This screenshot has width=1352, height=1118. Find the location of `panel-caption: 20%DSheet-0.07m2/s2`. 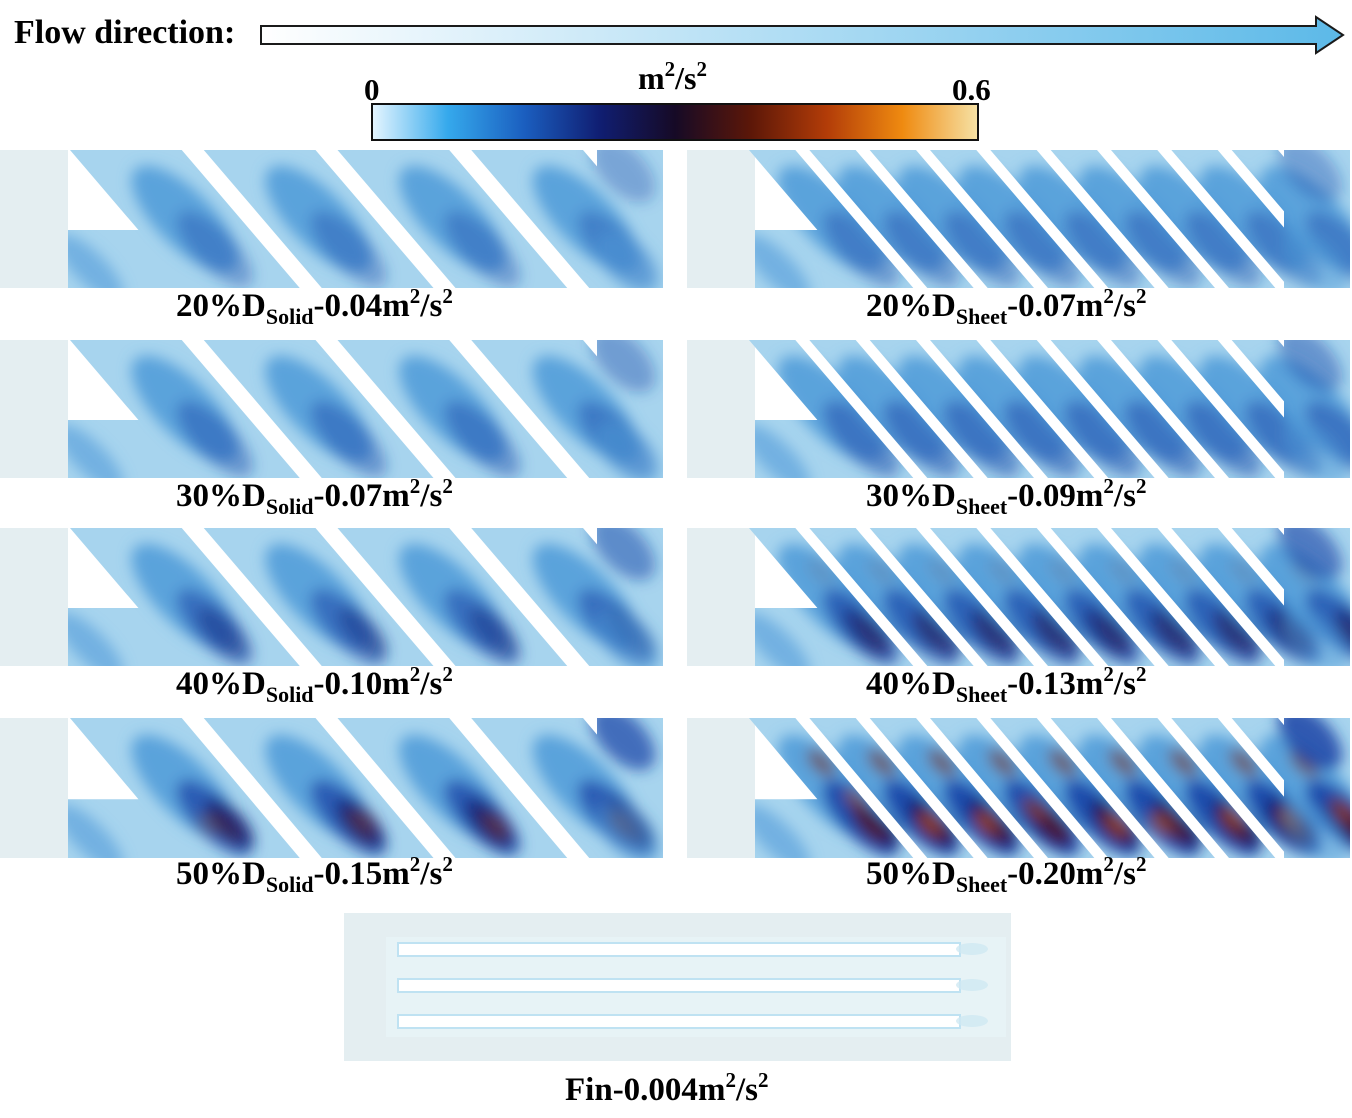

panel-caption: 20%DSheet-0.07m2/s2 is located at coordinates (1006, 306).